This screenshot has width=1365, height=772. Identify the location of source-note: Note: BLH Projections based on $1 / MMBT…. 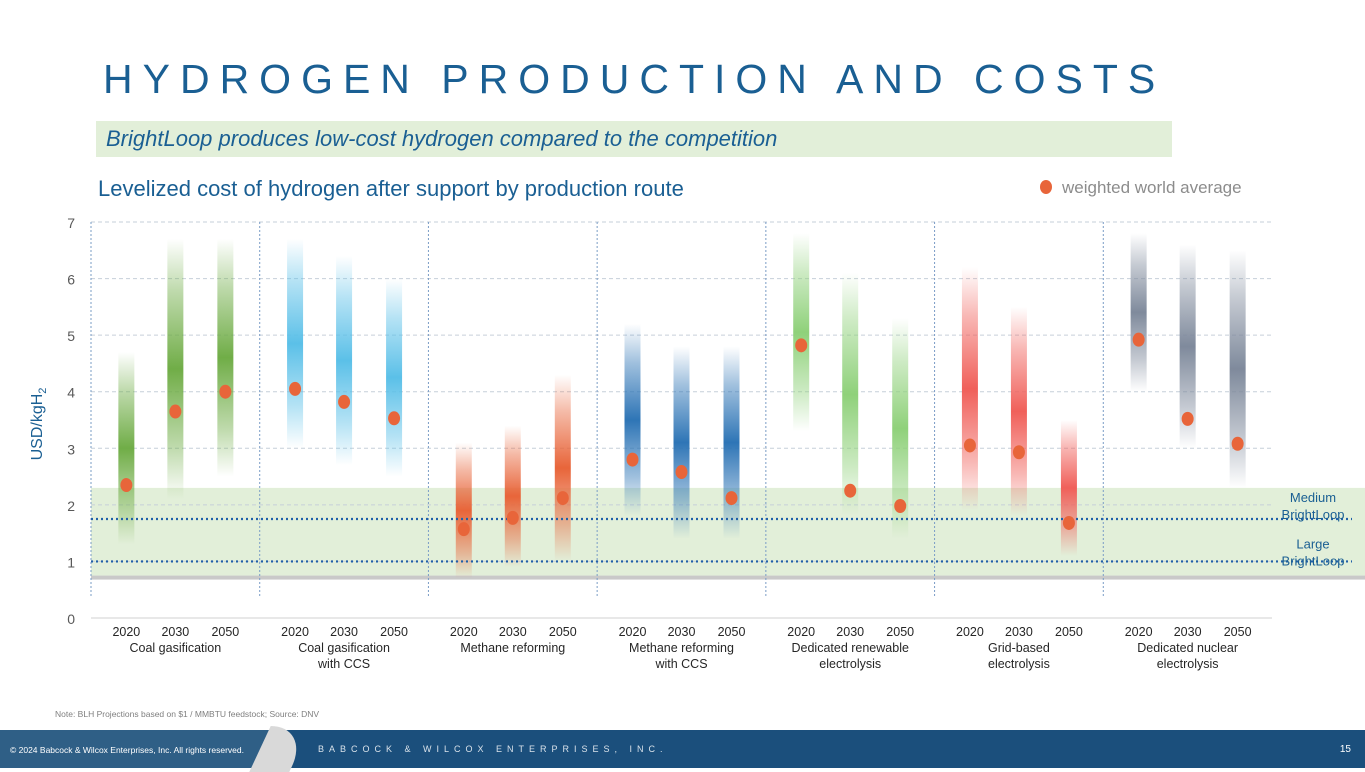
(187, 714).